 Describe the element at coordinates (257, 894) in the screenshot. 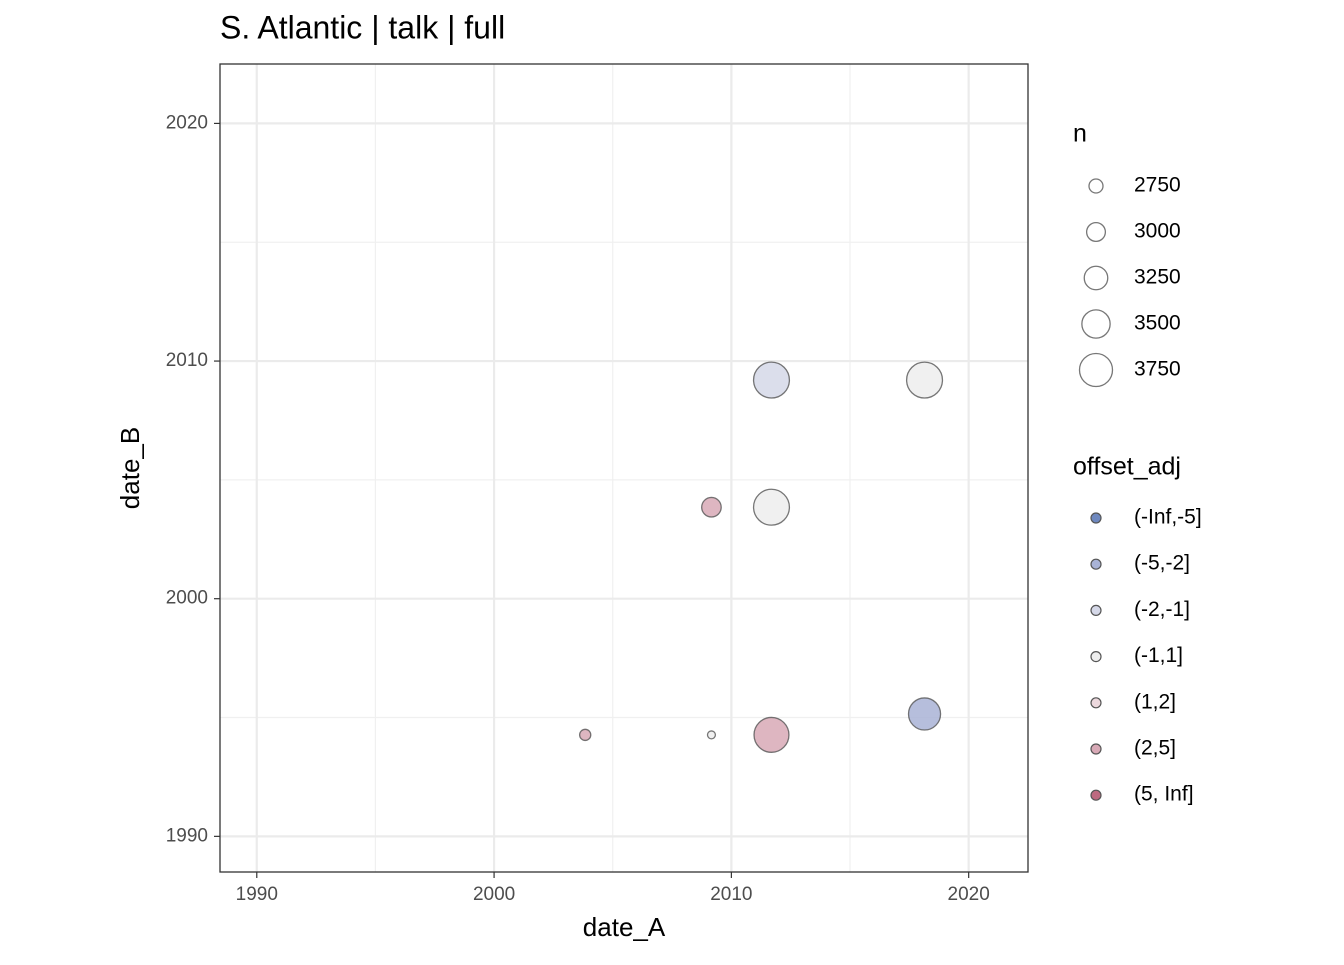

I see `x-tick-label: 1990` at that location.